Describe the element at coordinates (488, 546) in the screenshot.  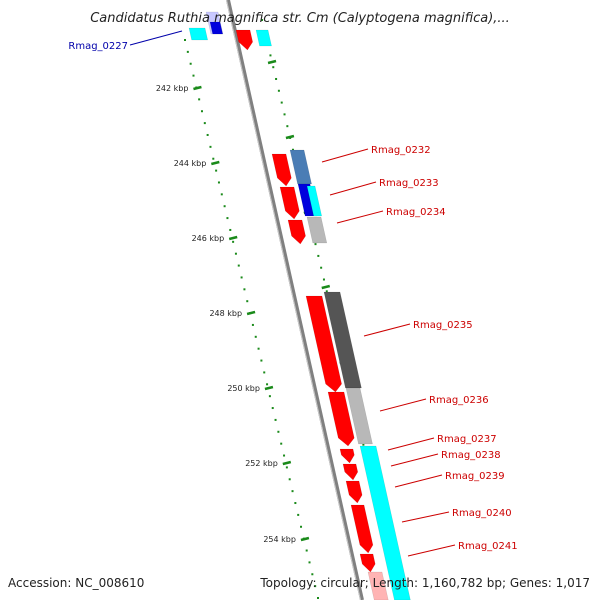
I see `gene-label: Rmag_0241` at that location.